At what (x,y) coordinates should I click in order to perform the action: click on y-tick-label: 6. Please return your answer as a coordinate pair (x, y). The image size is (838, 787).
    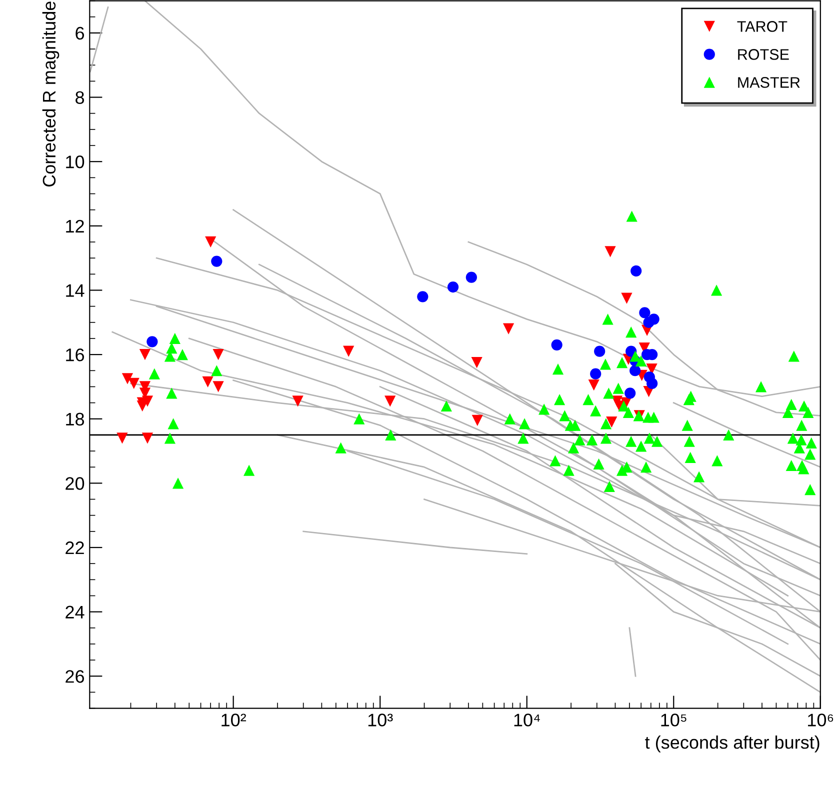
    Looking at the image, I should click on (80, 33).